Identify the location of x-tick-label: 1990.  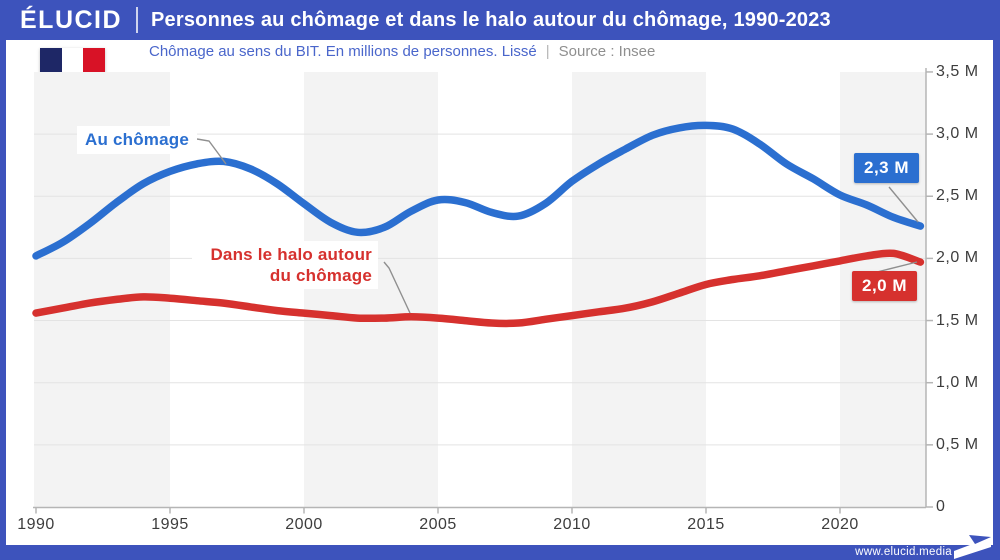
(36, 524).